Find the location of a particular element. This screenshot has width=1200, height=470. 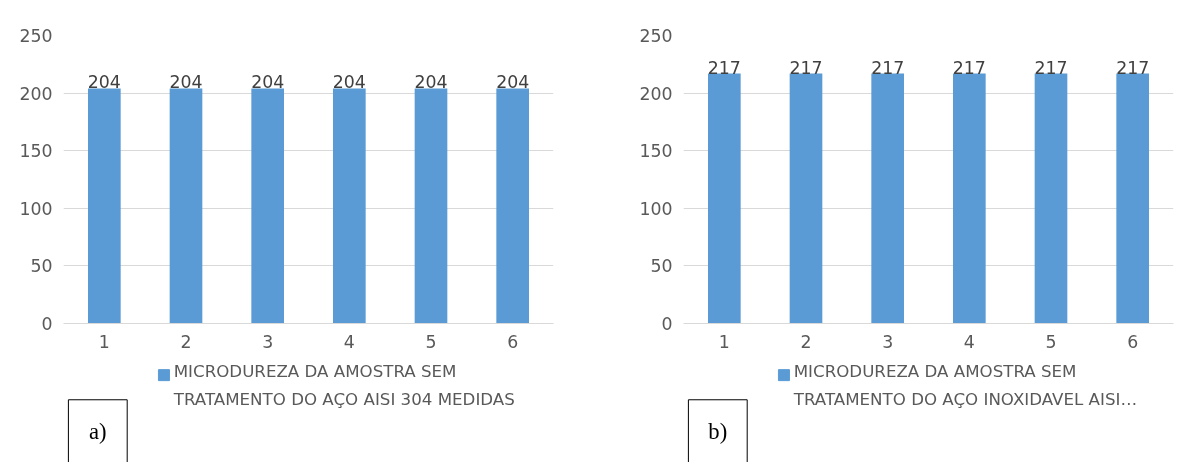

text: b) is located at coordinates (718, 431).